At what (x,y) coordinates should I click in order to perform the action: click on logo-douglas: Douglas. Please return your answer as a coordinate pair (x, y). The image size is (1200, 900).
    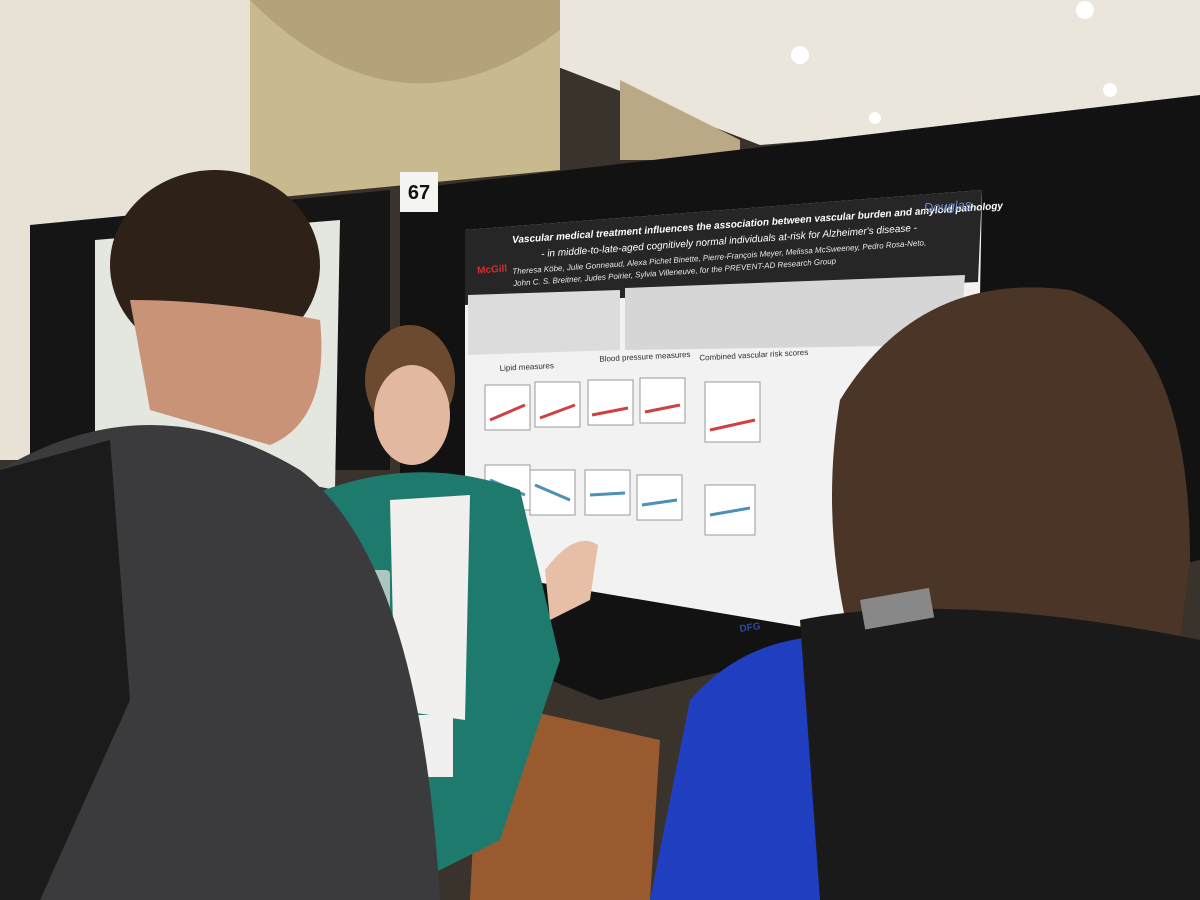
    Looking at the image, I should click on (947, 206).